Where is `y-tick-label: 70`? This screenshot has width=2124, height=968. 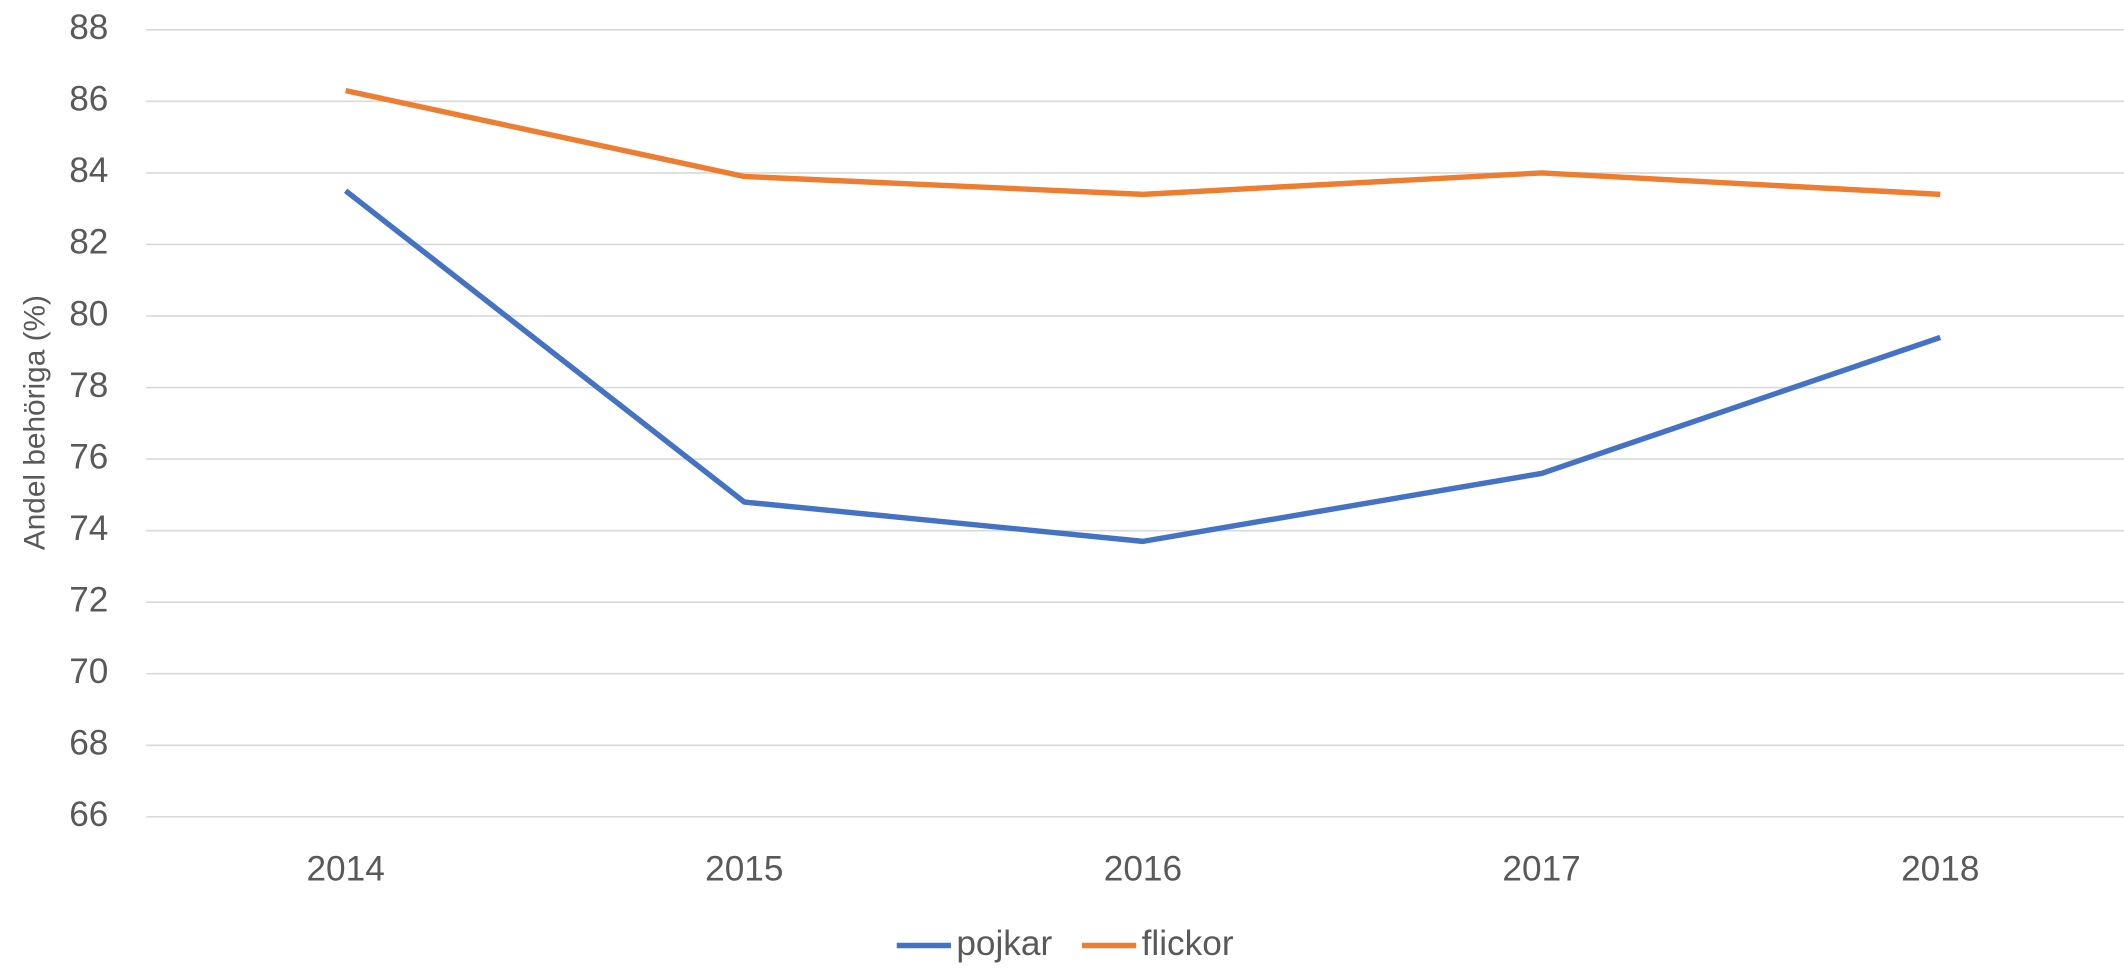 y-tick-label: 70 is located at coordinates (88, 671).